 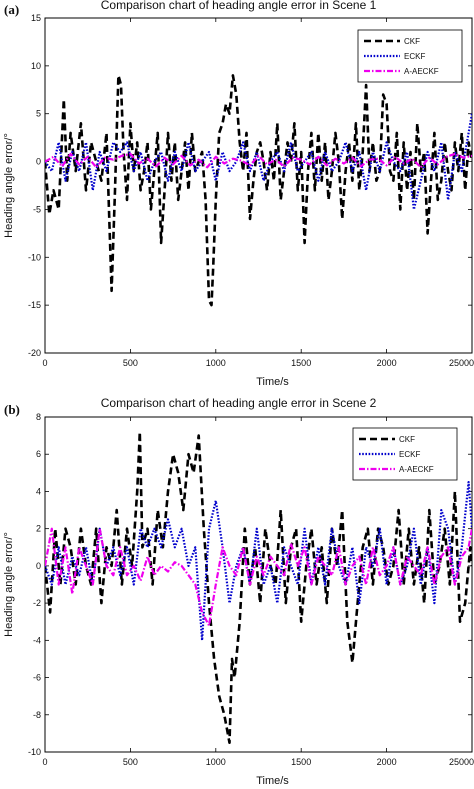 What do you see at coordinates (38, 417) in the screenshot?
I see `y-tick-label: 8` at bounding box center [38, 417].